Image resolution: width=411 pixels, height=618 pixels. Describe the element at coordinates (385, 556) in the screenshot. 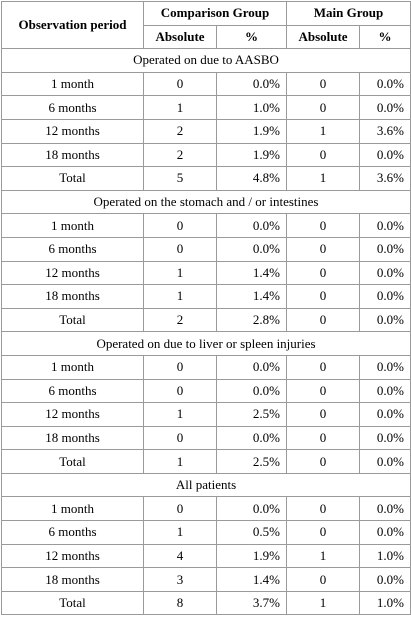

I see `main-percent-cell: 1.0%` at that location.